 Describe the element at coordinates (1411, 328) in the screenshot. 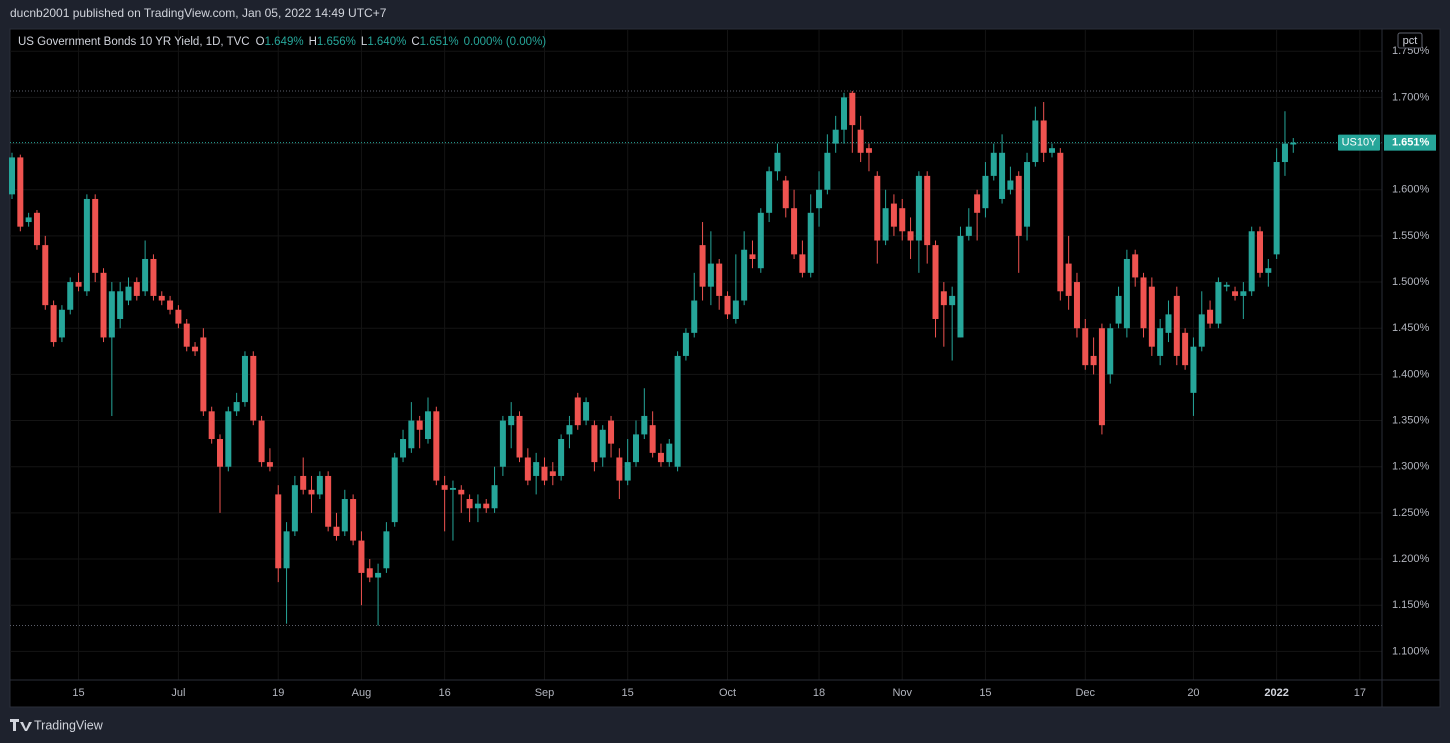

I see `y-tick-label: 1.450%` at that location.